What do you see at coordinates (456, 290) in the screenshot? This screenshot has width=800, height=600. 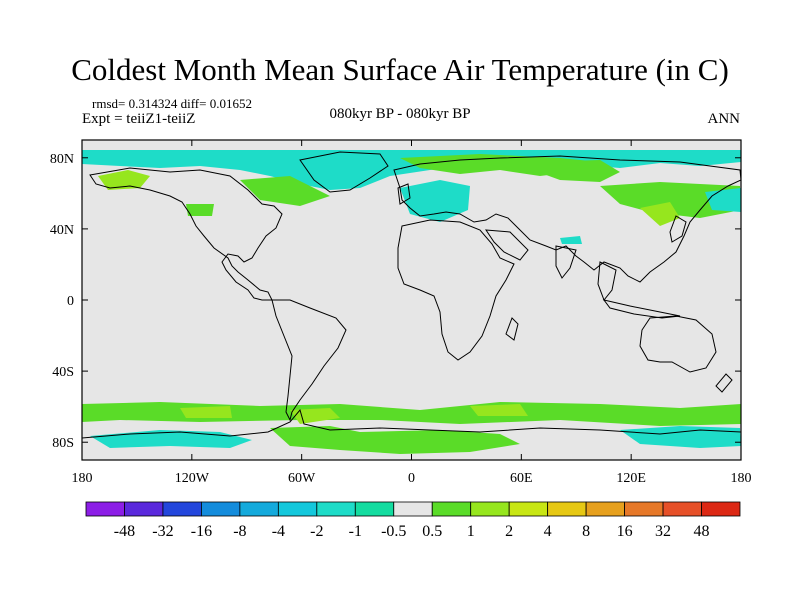 I see `africa-coast` at bounding box center [456, 290].